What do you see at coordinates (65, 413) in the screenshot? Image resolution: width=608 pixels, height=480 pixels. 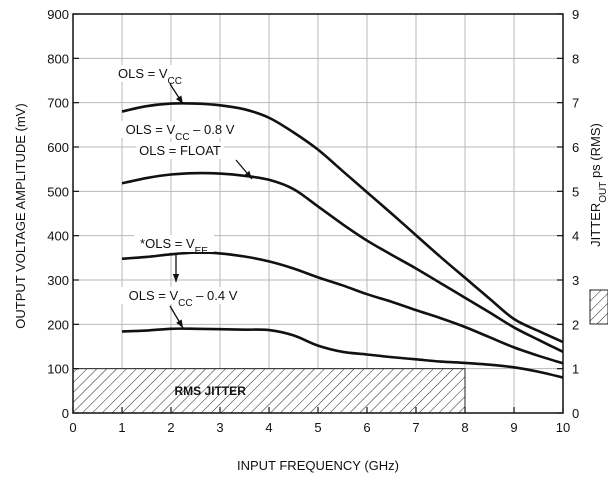 I see `y-tick-label: 0` at bounding box center [65, 413].